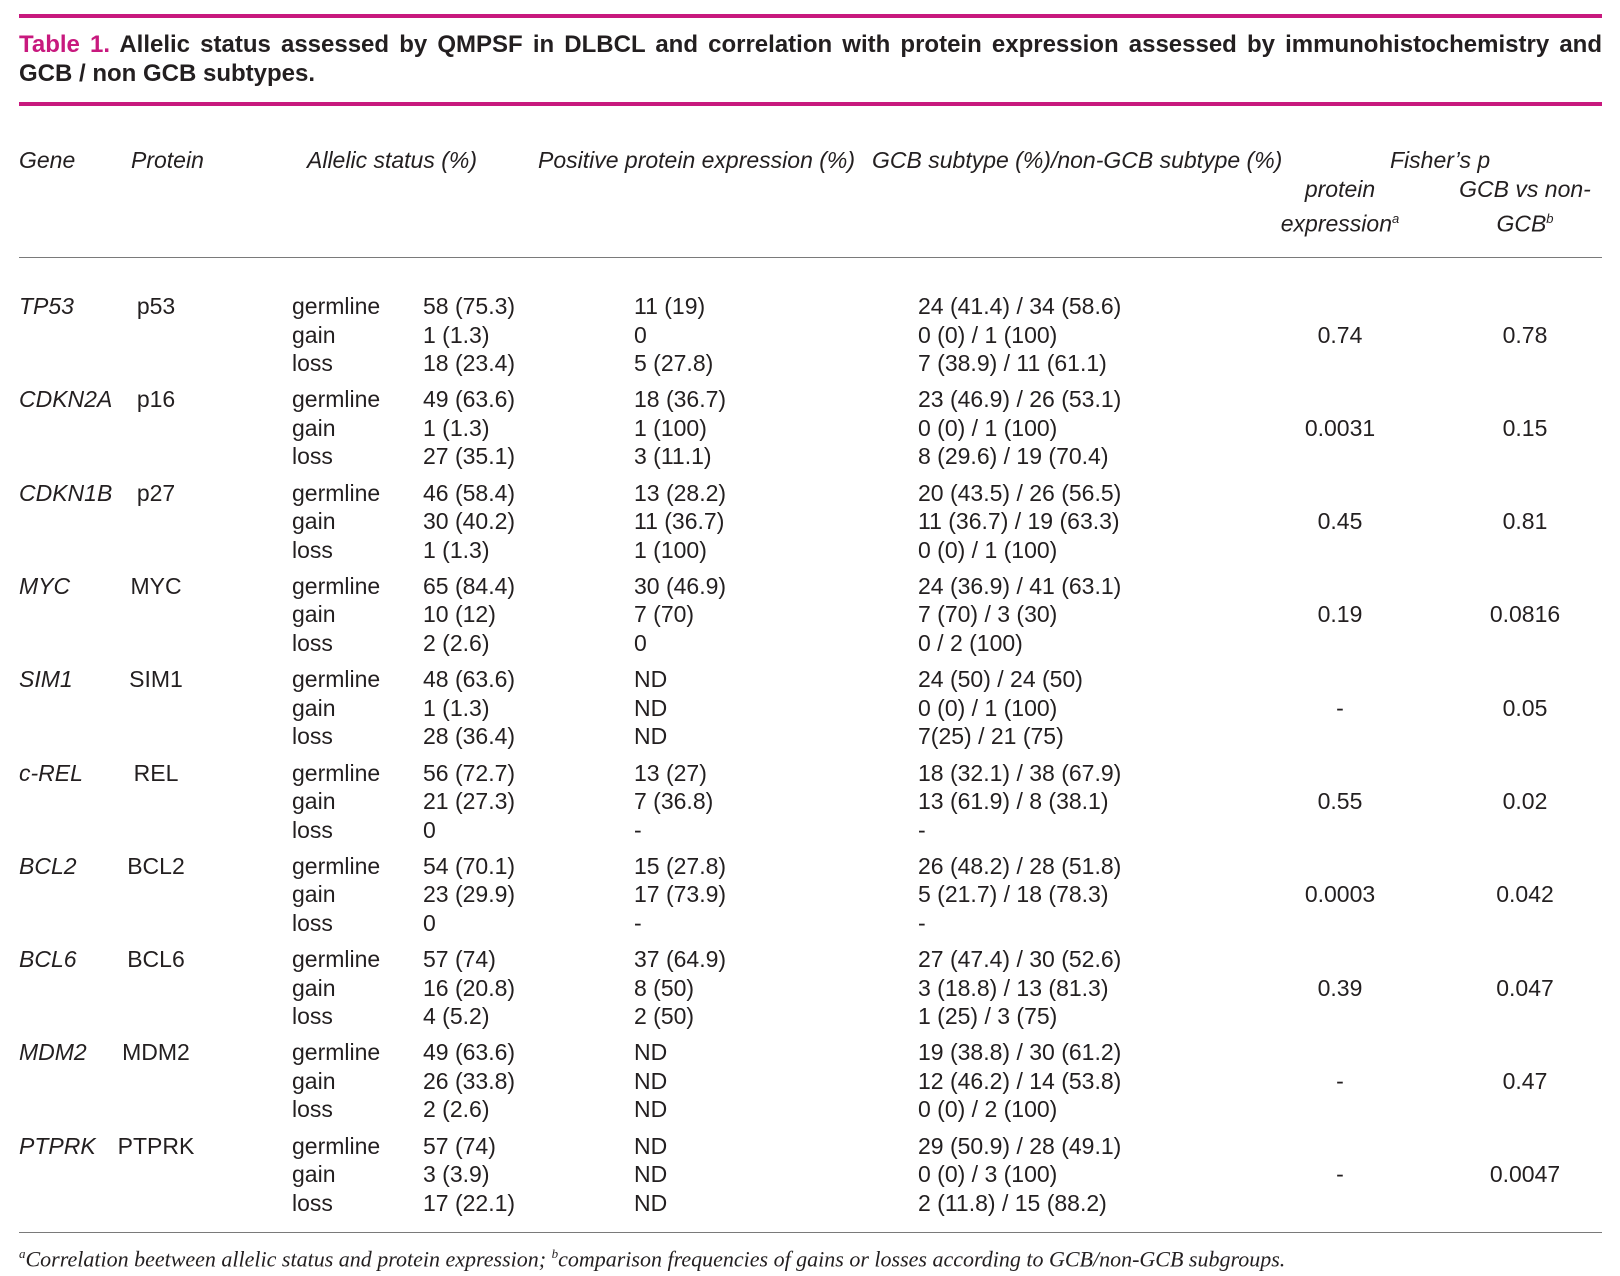 This screenshot has height=1276, width=1620. I want to click on positive-expression-value: 11 (36.7), so click(679, 521).